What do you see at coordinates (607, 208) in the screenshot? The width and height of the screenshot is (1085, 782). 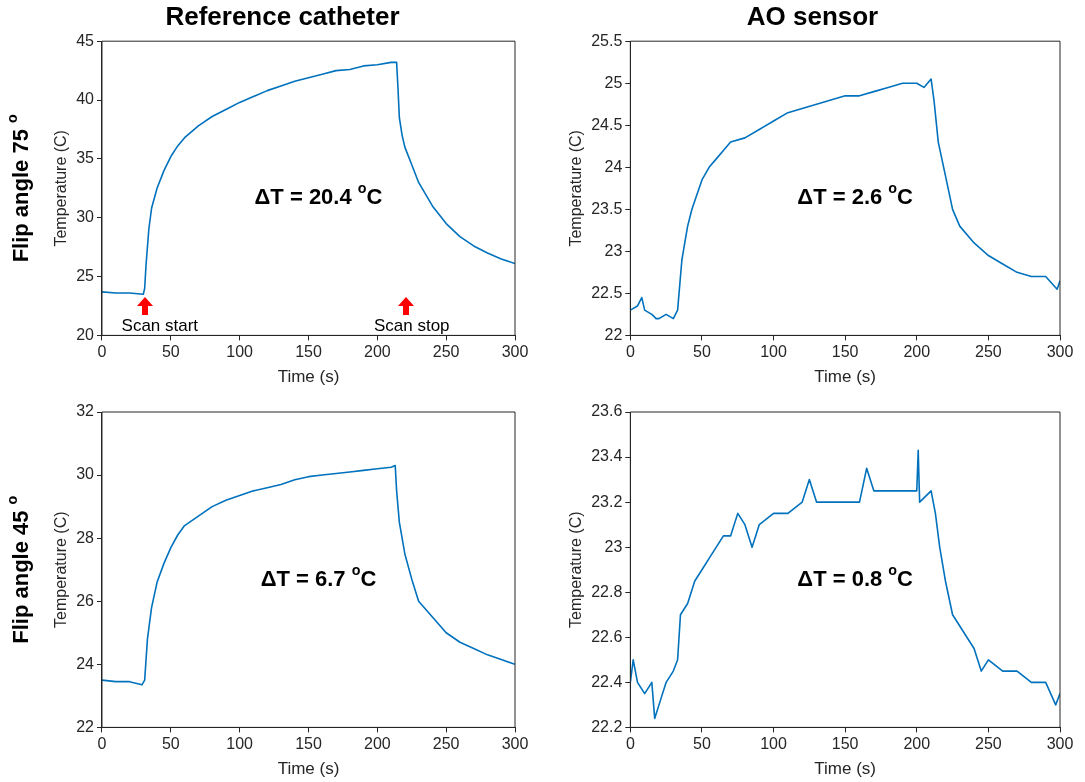 I see `y-tick-label: 23.5` at bounding box center [607, 208].